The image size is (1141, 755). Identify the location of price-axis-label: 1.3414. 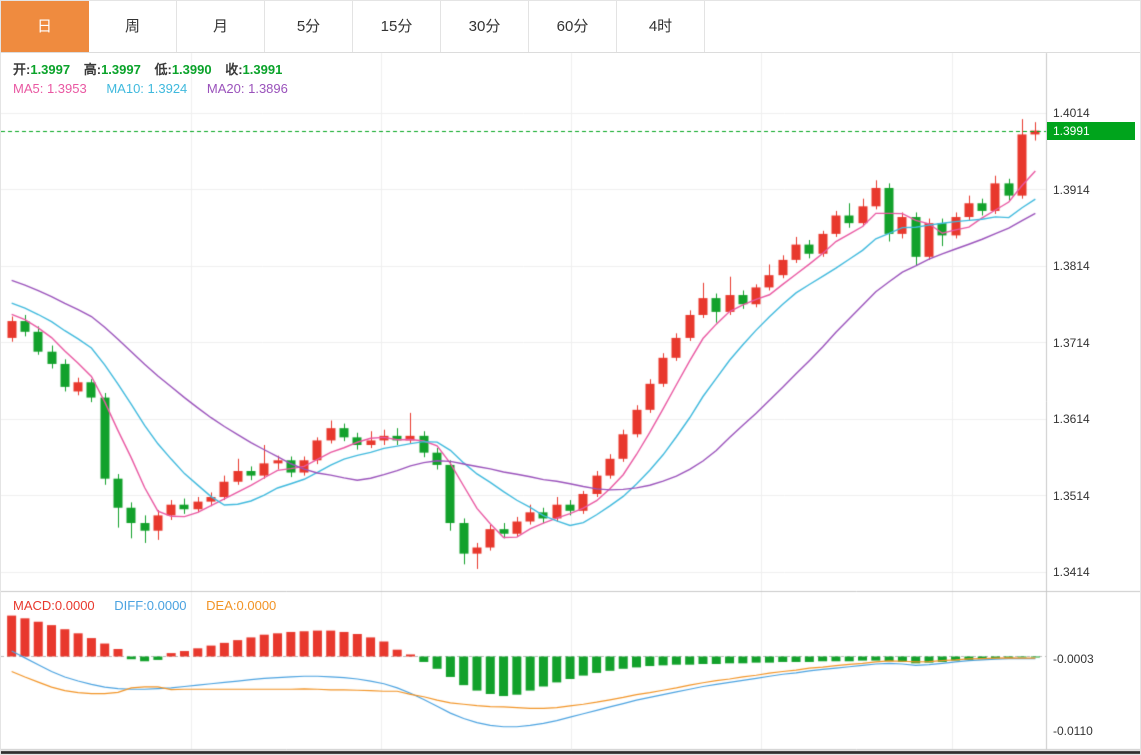
(1071, 572).